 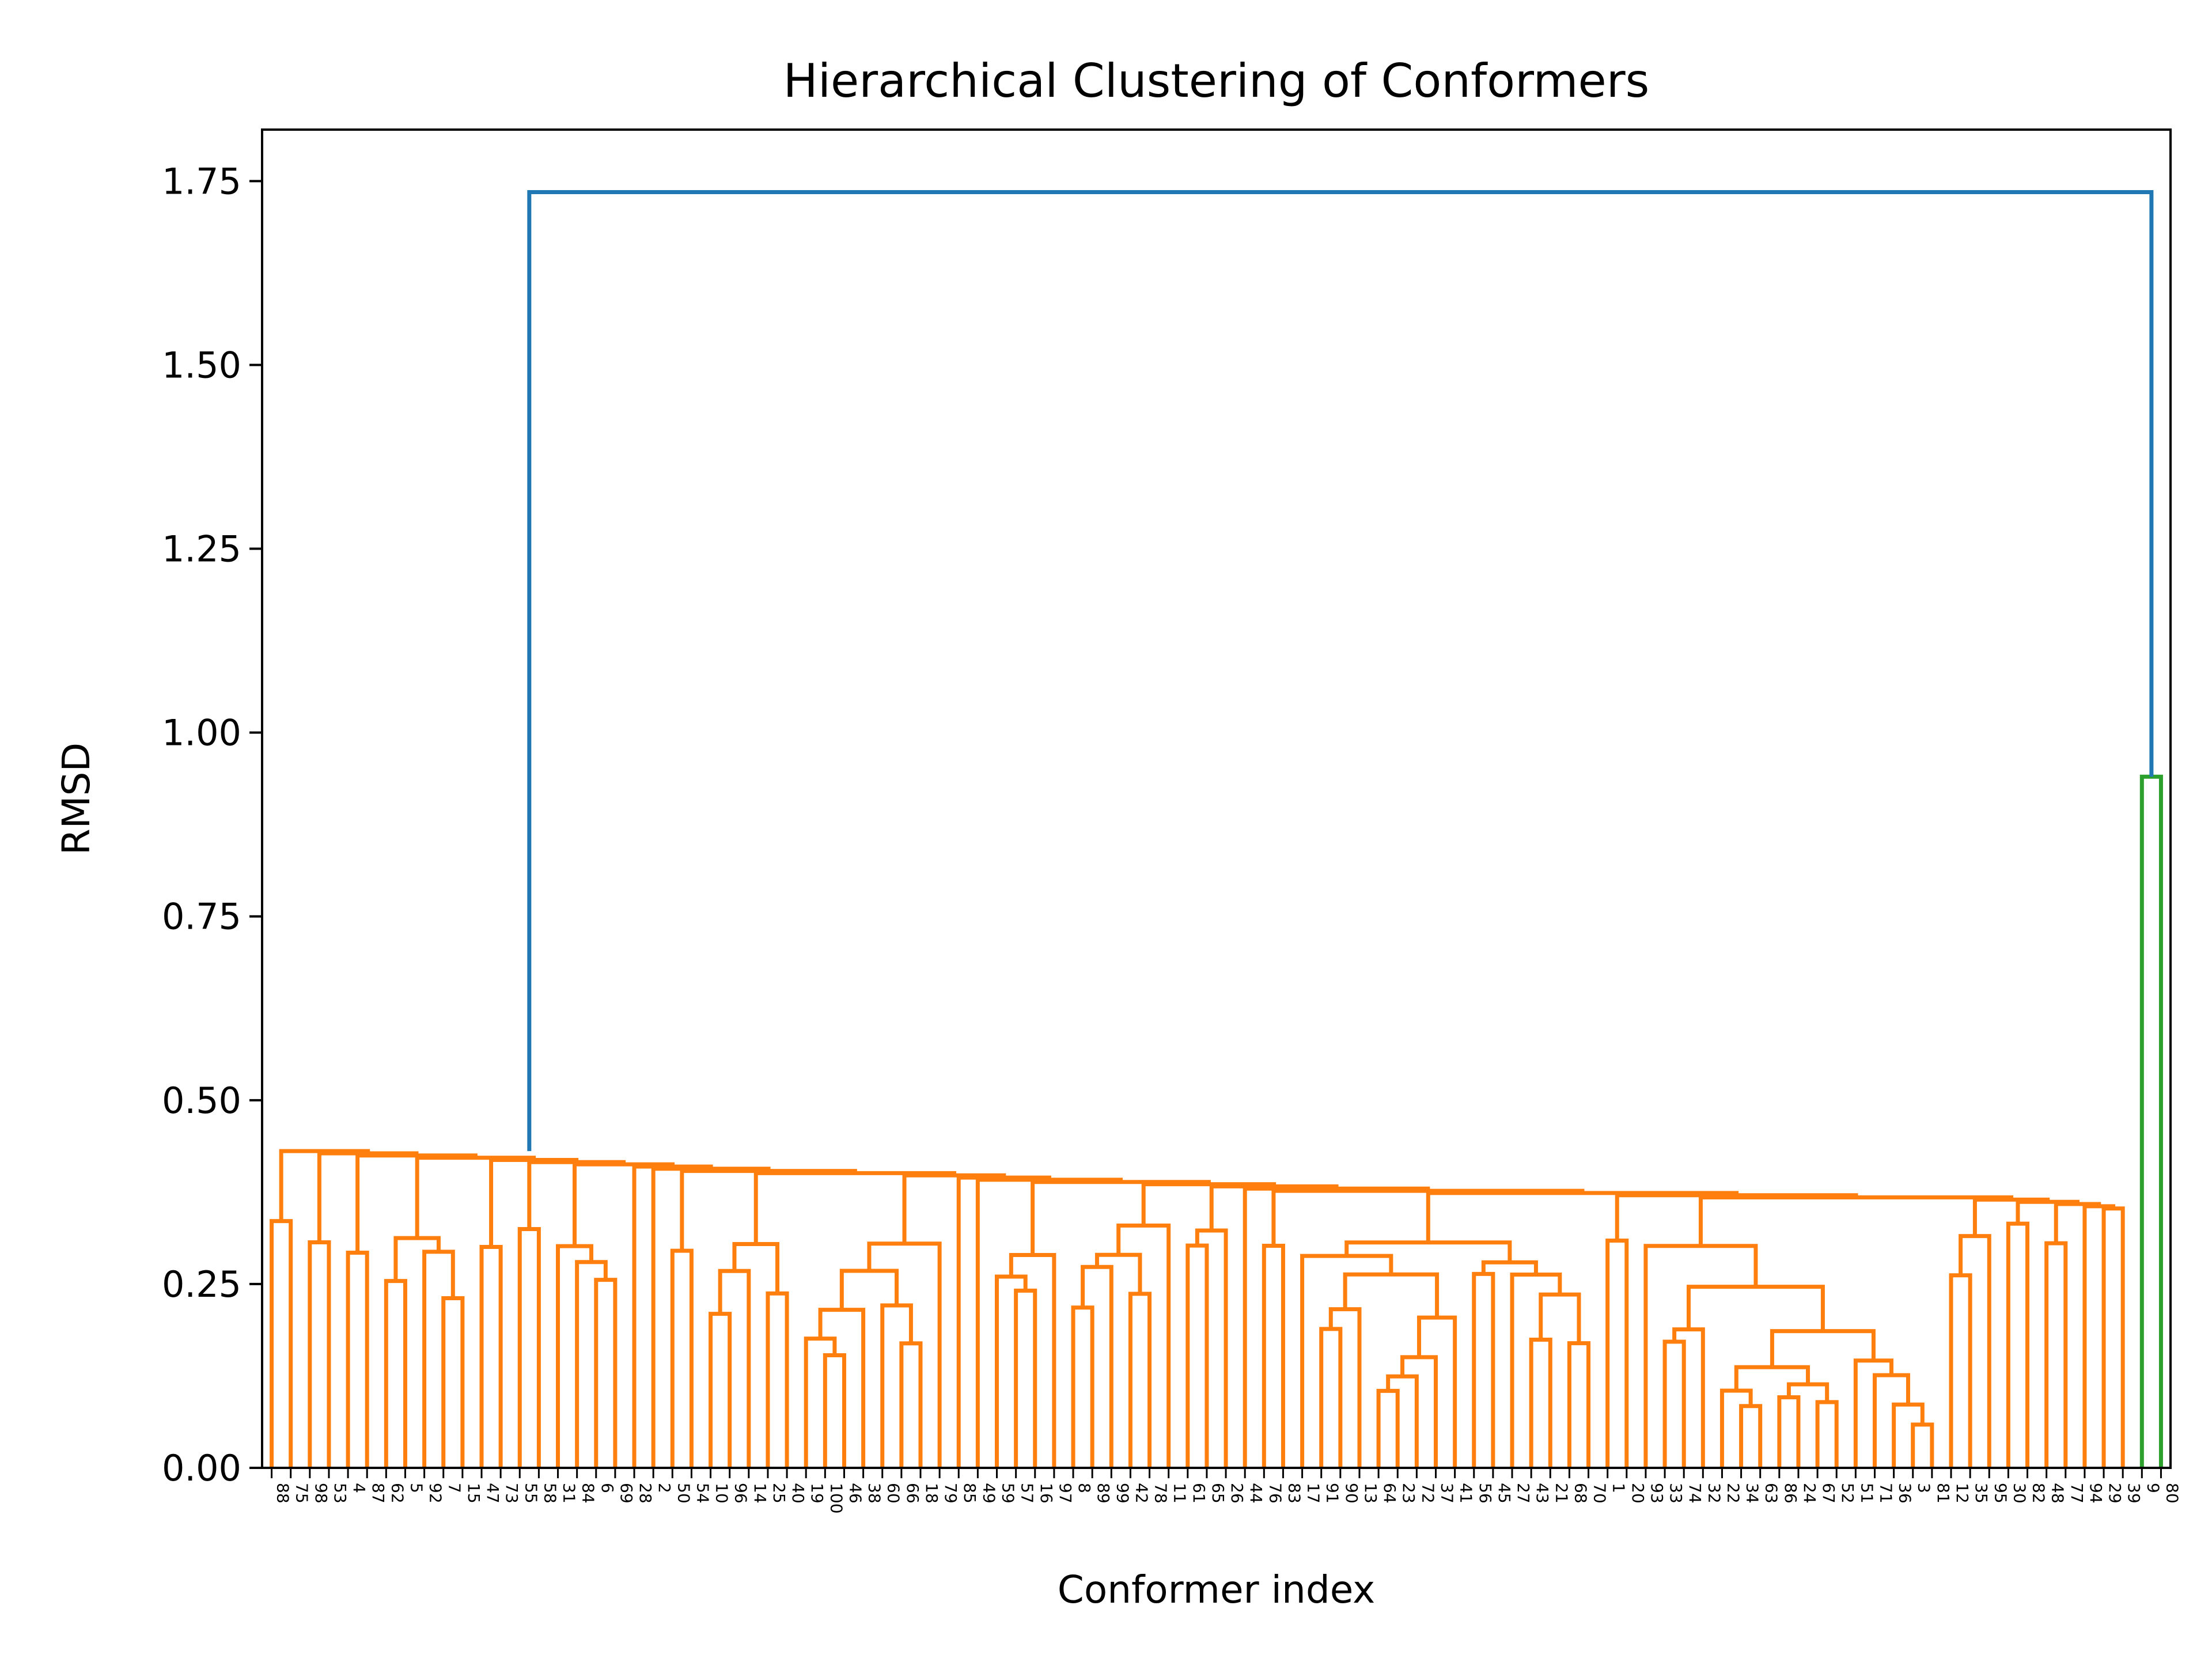 What do you see at coordinates (1790, 1493) in the screenshot?
I see `x-tick-label: 86` at bounding box center [1790, 1493].